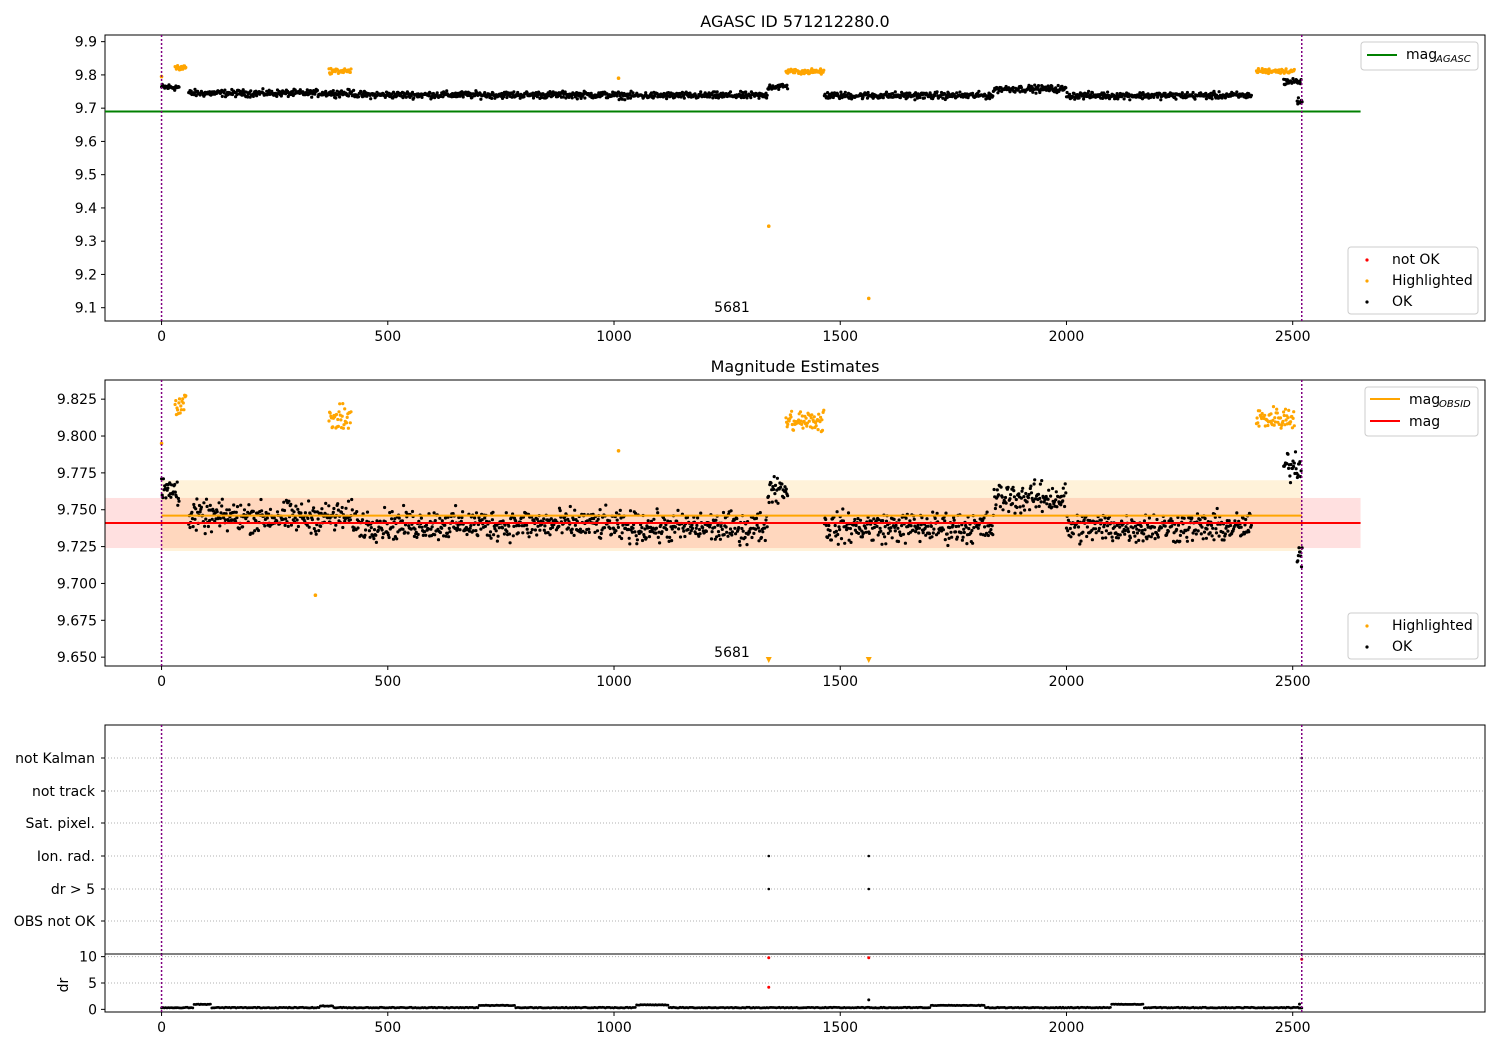  I want to click on legend-highlighted-label: Highlighted, so click(1432, 281).